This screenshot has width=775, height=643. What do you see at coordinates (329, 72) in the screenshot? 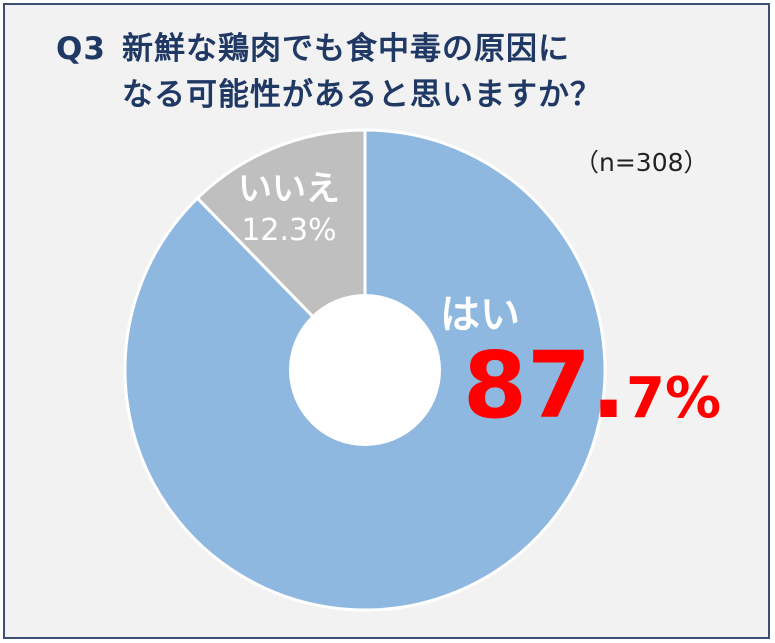
I see `chart-title: Q3 新鮮な鶏肉でも食中毒の原因に なる可能性があると思いますか？` at bounding box center [329, 72].